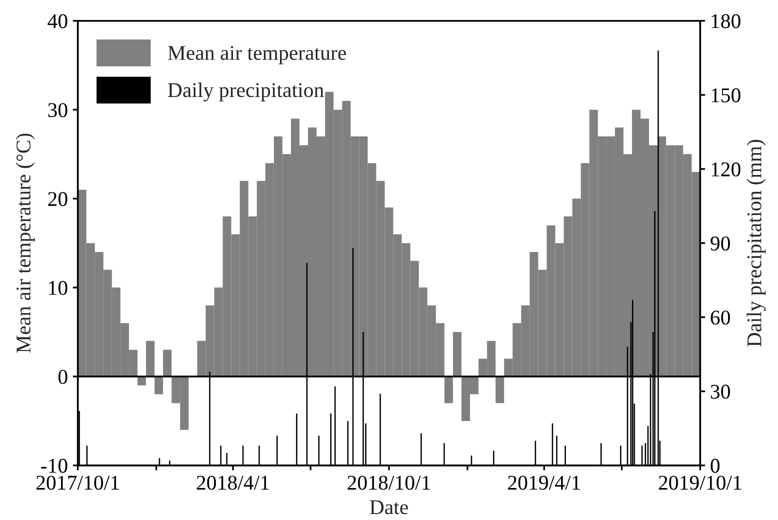 This screenshot has width=778, height=520. Describe the element at coordinates (232, 483) in the screenshot. I see `x-tick-label: 2018/4/1` at that location.